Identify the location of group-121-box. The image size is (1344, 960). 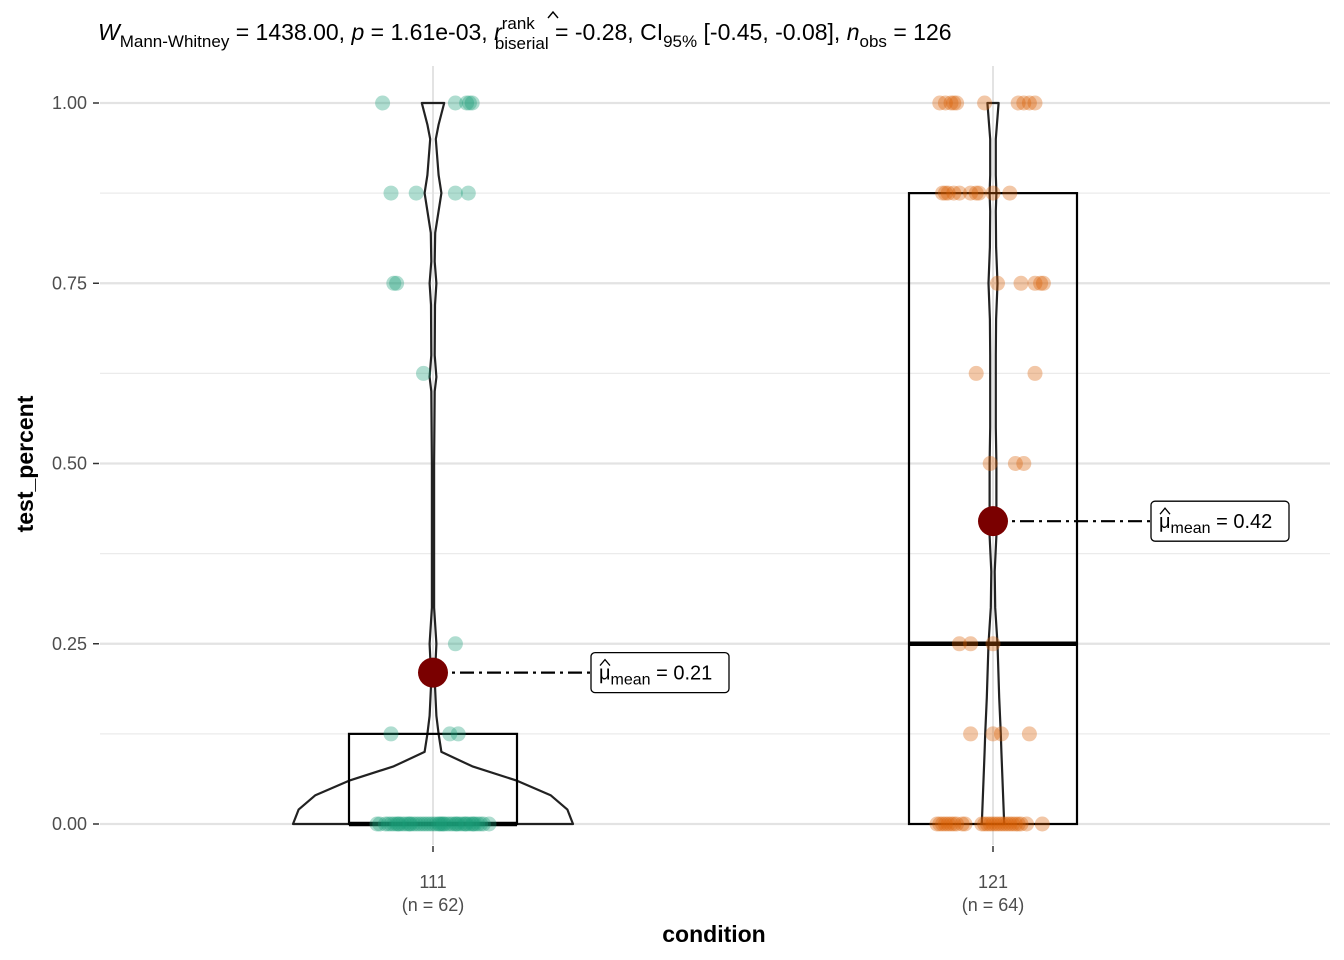
(993, 509).